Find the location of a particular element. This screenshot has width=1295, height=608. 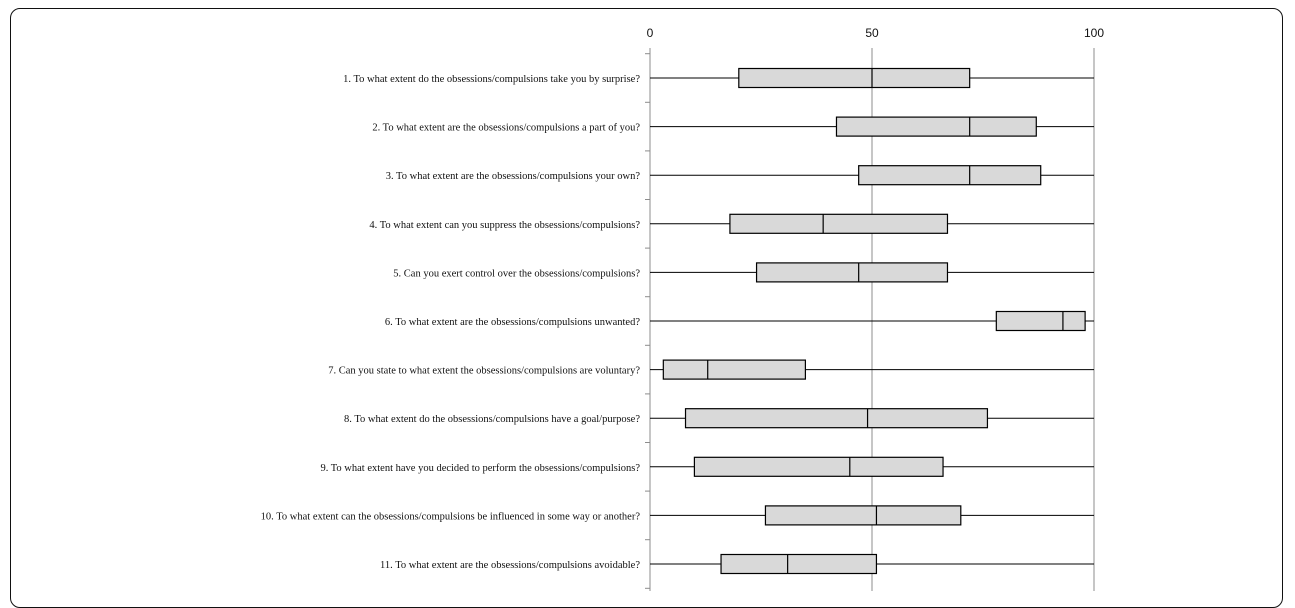

x-tick-label: 50 is located at coordinates (872, 33).